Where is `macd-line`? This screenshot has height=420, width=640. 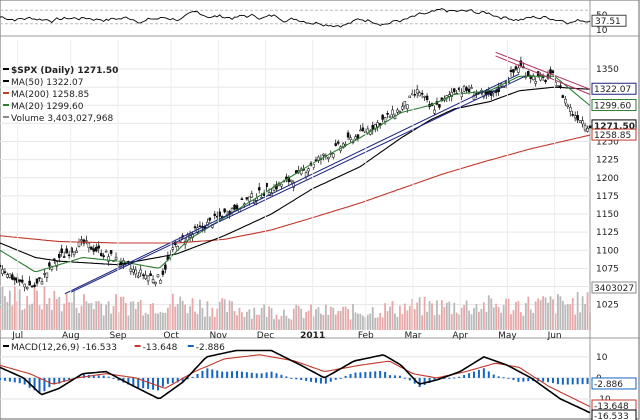
macd-line is located at coordinates (295, 381).